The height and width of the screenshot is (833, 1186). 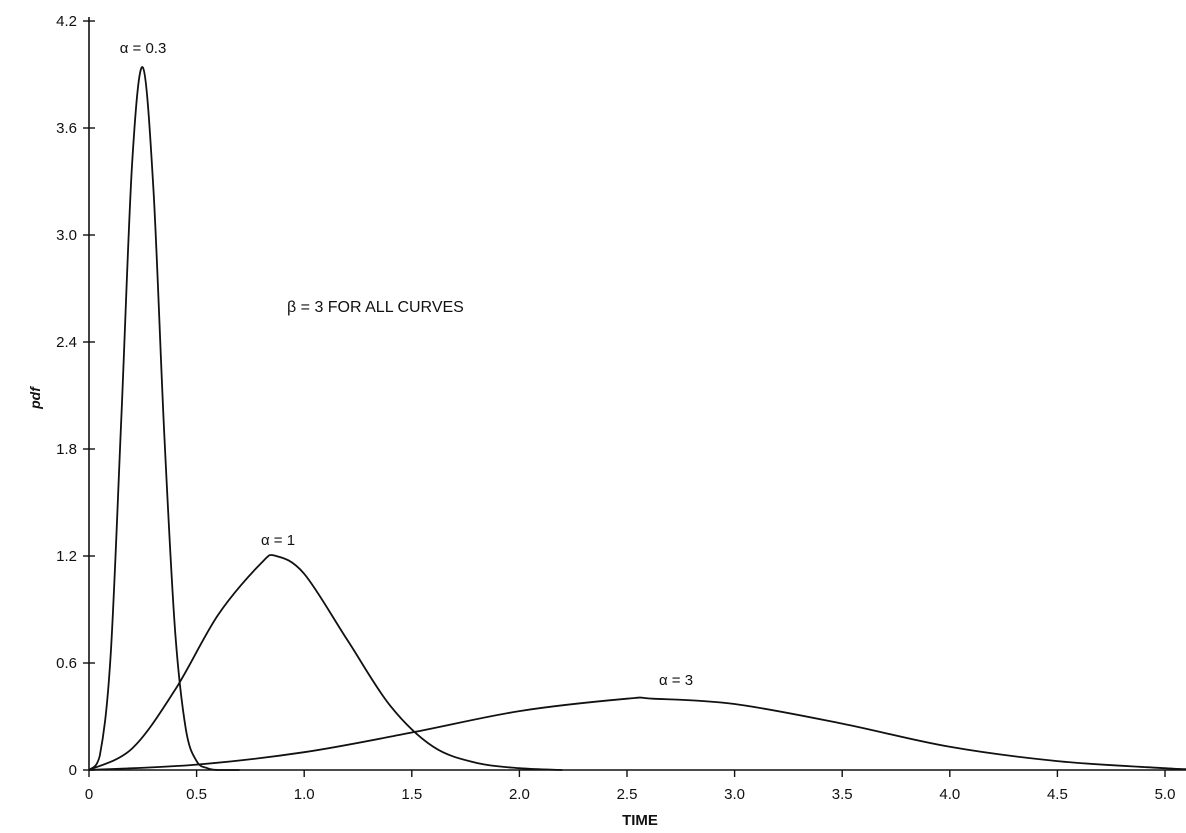 I want to click on x-tick-label: 2.5, so click(x=627, y=794).